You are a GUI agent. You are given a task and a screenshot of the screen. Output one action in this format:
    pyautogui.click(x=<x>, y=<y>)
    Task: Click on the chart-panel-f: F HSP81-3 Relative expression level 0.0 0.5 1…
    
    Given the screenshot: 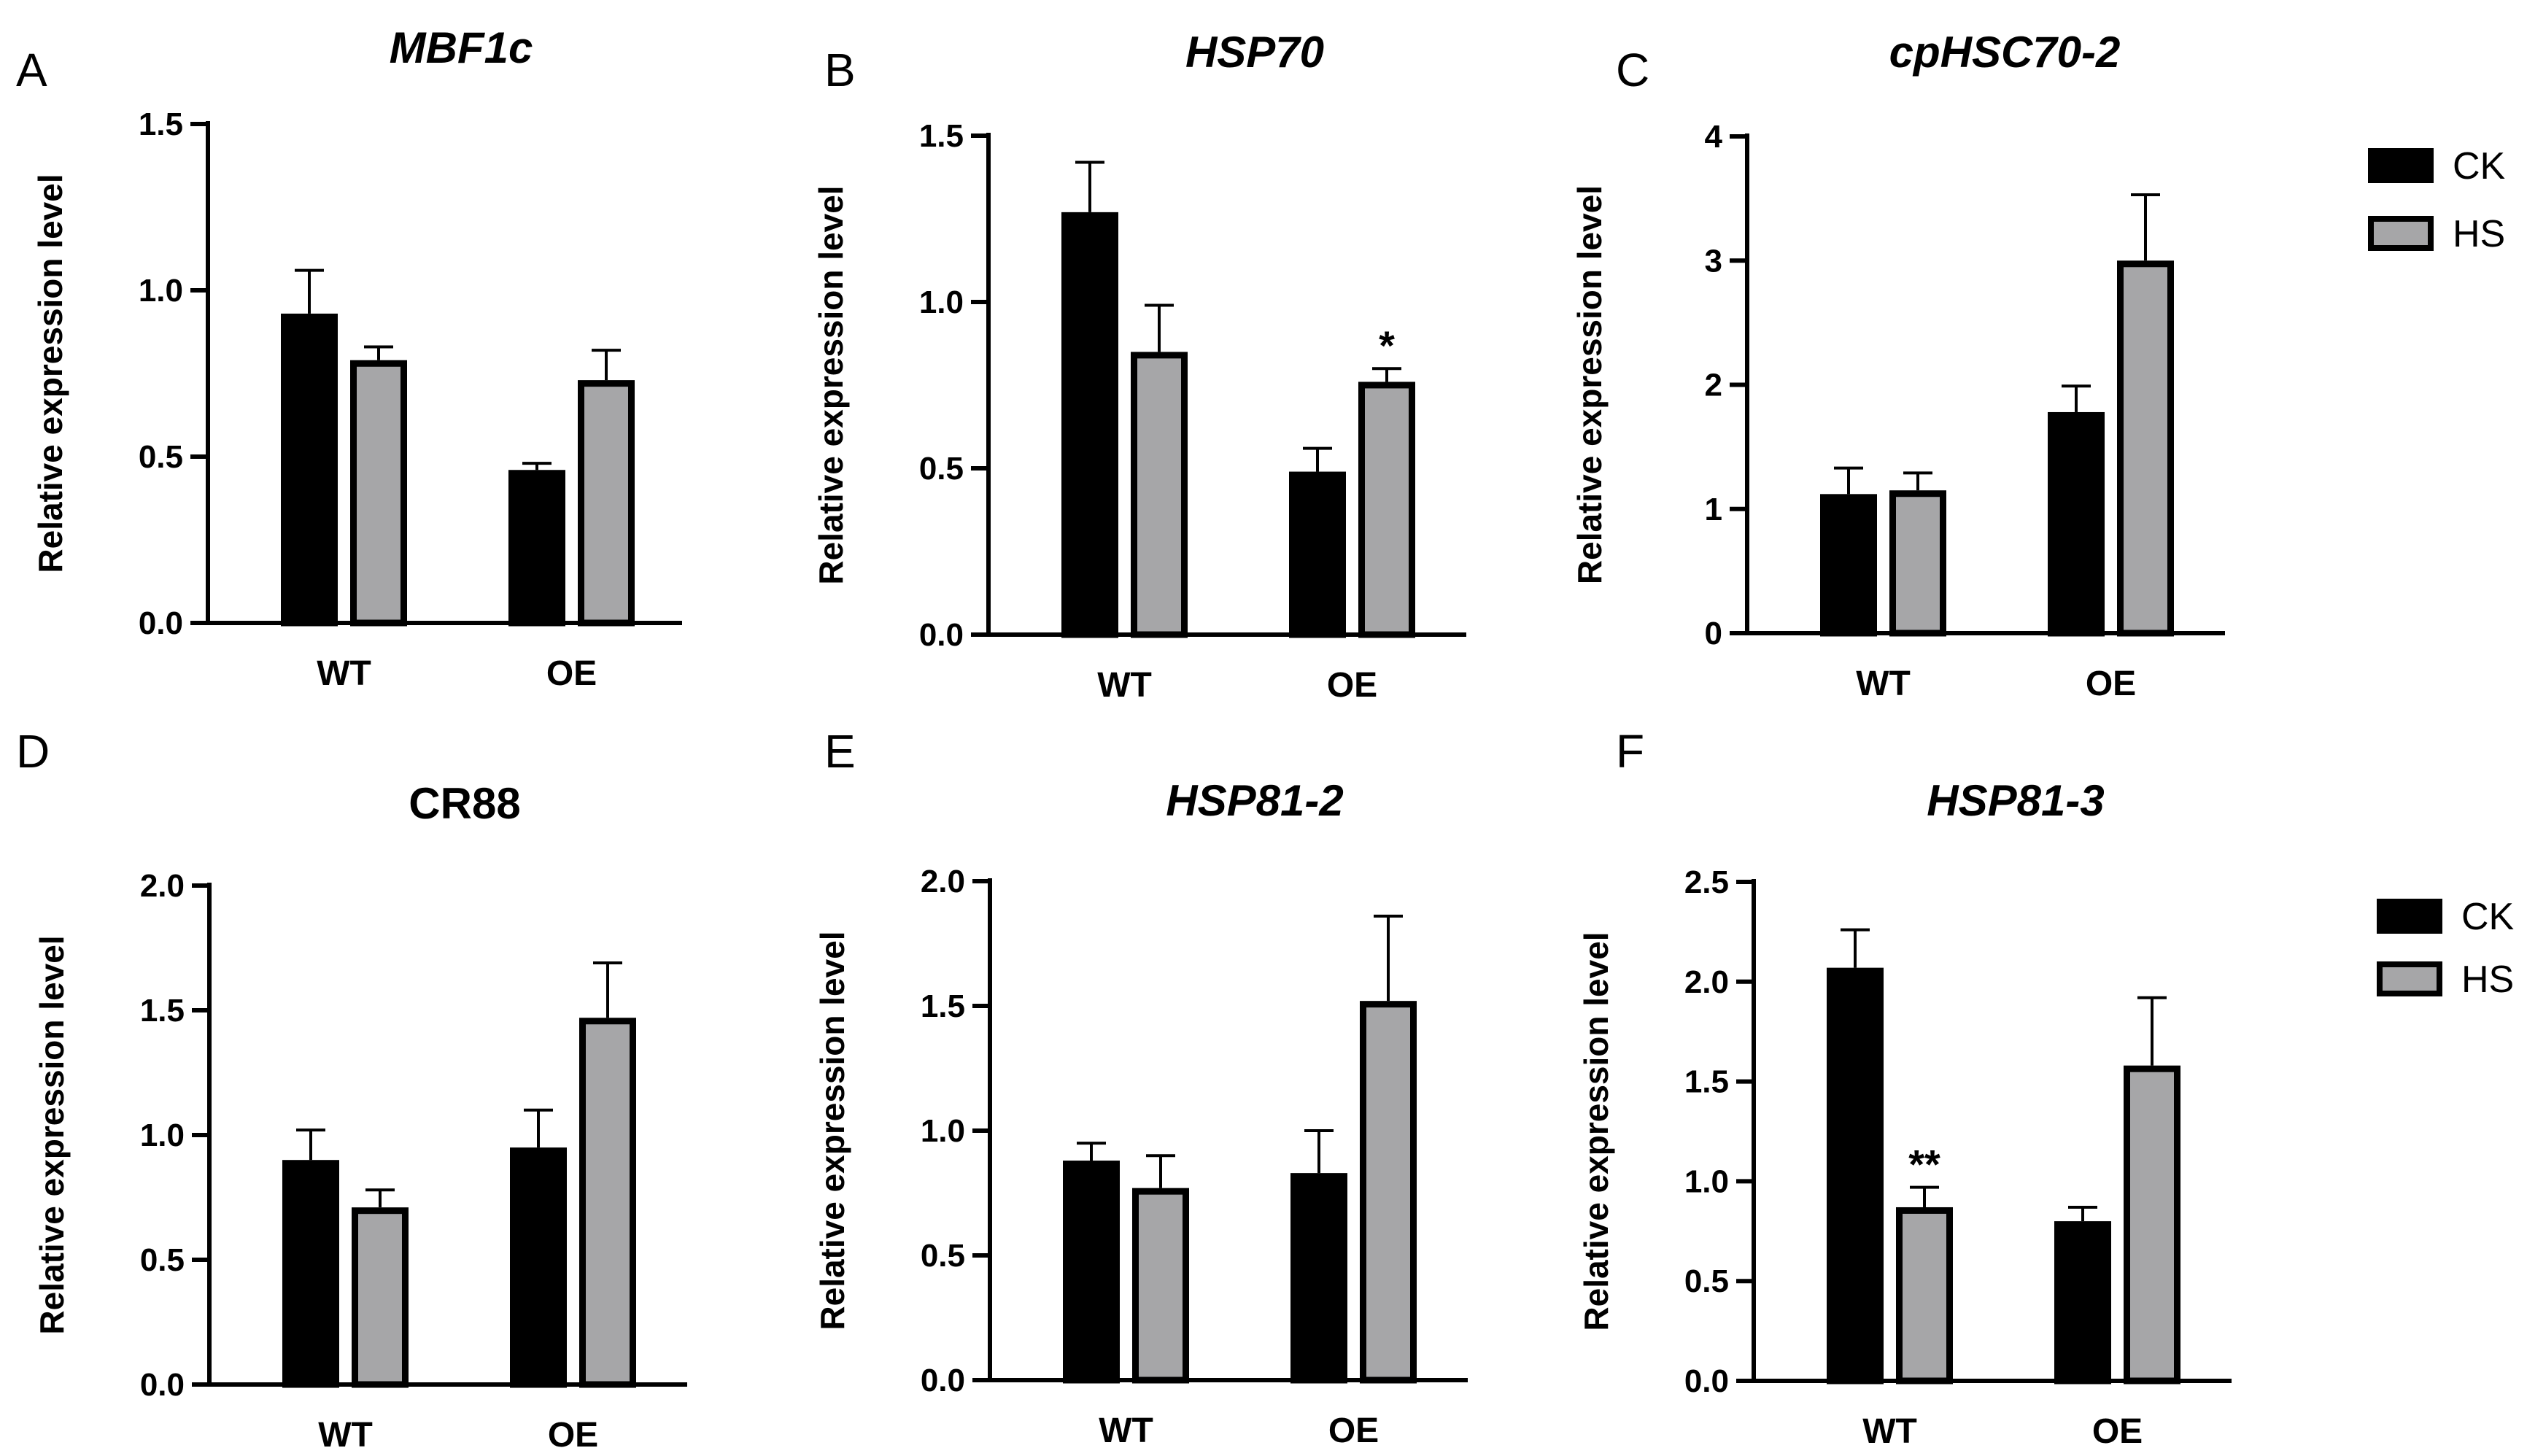 What is the action you would take?
    pyautogui.click(x=1905, y=1088)
    